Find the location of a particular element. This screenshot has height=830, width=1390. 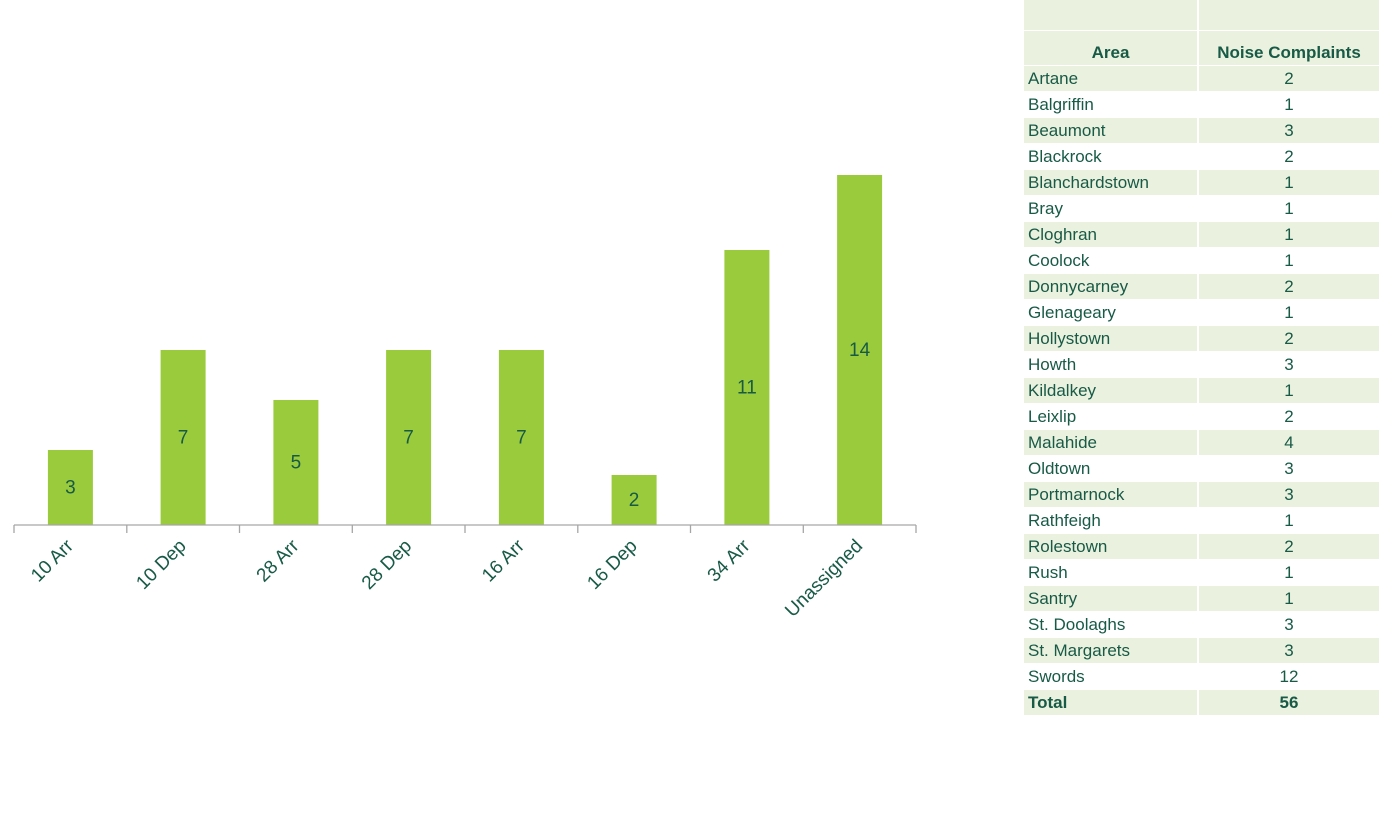

table-row: Swords 12 is located at coordinates (1202, 676).